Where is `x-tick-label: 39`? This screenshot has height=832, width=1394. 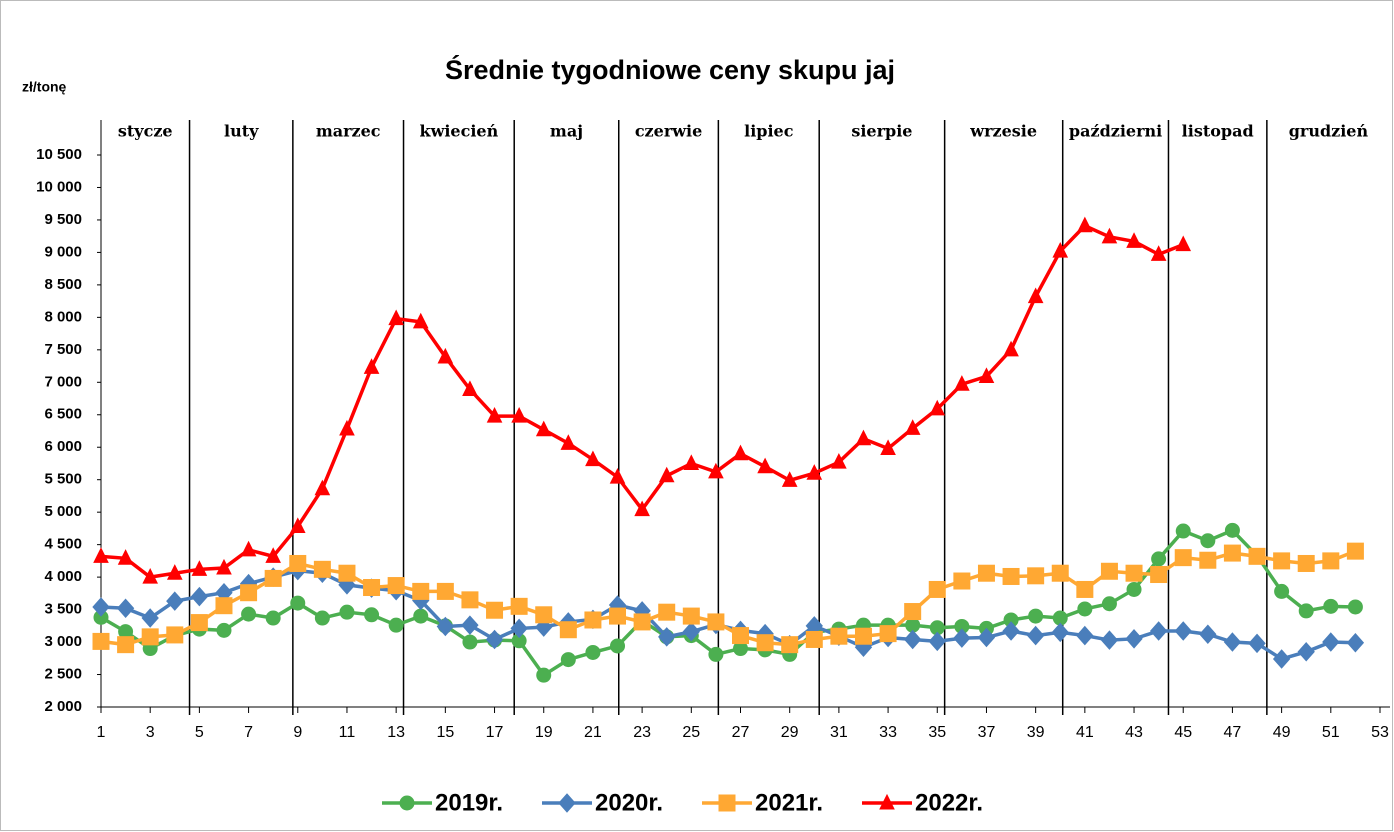 x-tick-label: 39 is located at coordinates (1036, 732).